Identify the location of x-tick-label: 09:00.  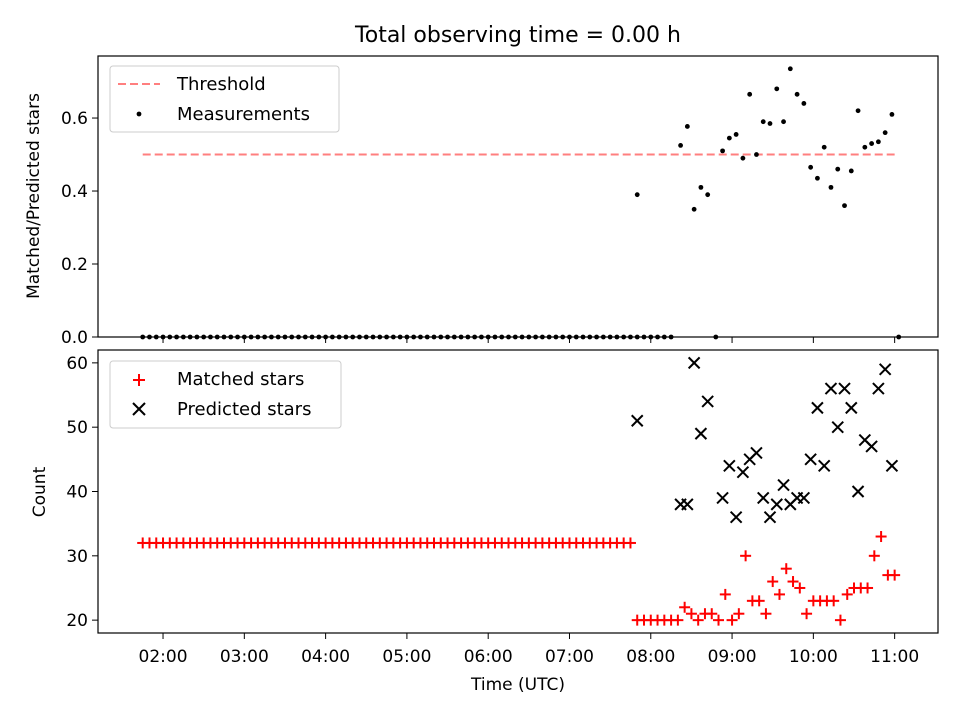
(732, 657).